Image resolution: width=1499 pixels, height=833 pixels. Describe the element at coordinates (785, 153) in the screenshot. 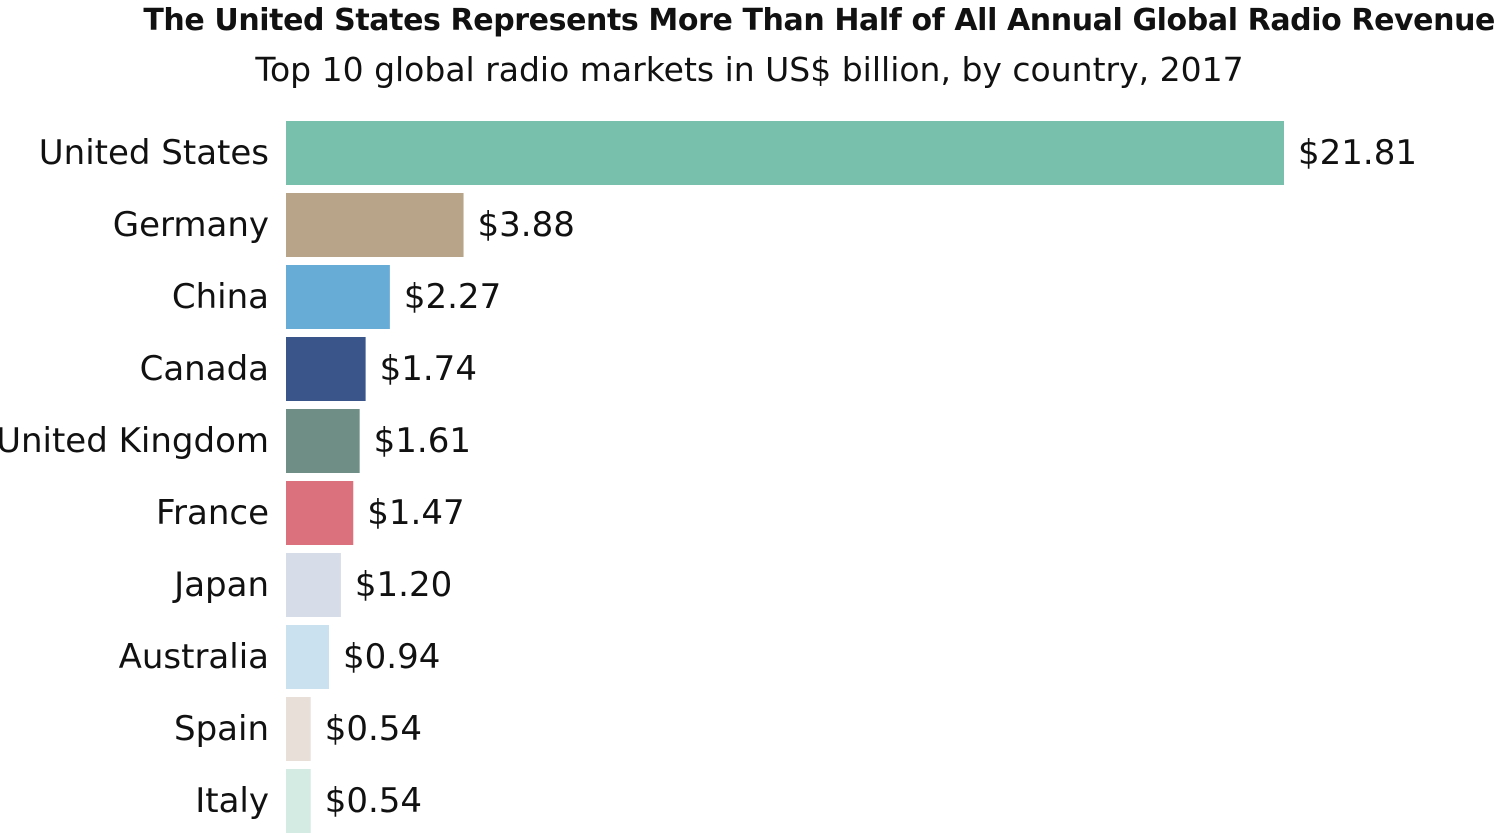

I see `bar-united-states` at that location.